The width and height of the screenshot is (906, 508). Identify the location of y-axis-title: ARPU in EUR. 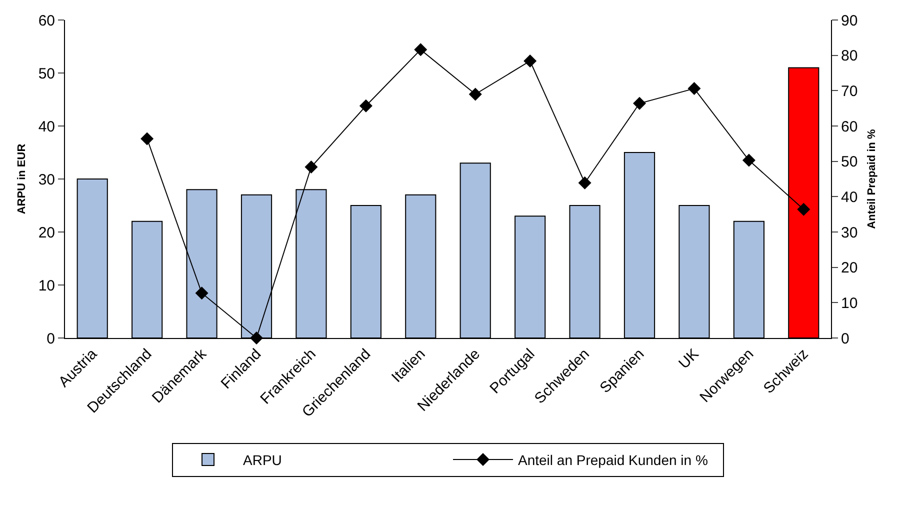
(22, 179).